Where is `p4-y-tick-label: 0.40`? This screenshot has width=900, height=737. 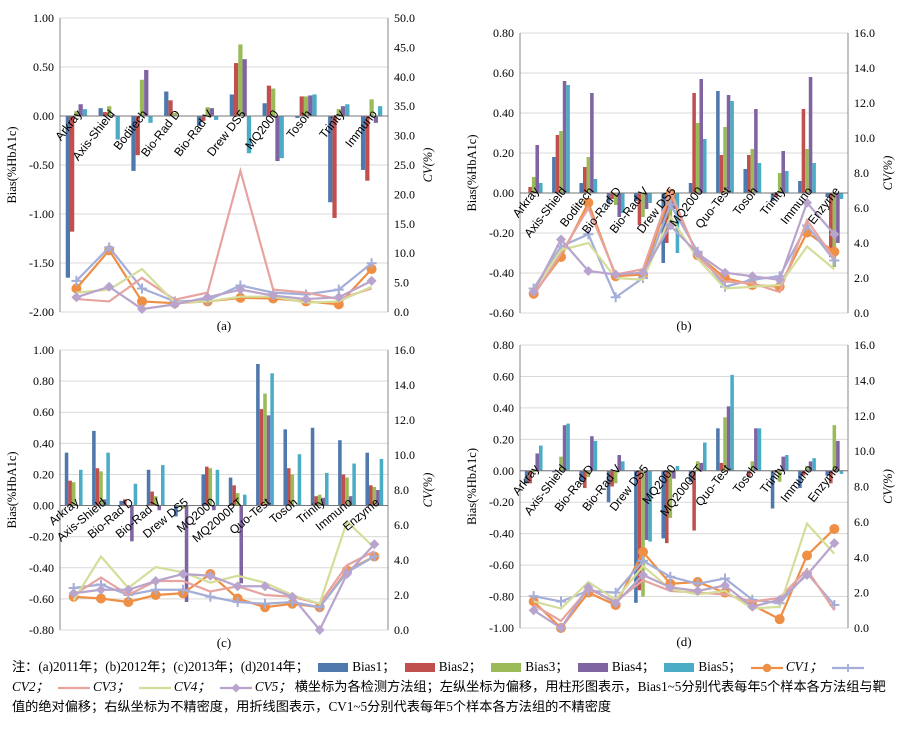
p4-y-tick-label: 0.40 is located at coordinates (503, 408).